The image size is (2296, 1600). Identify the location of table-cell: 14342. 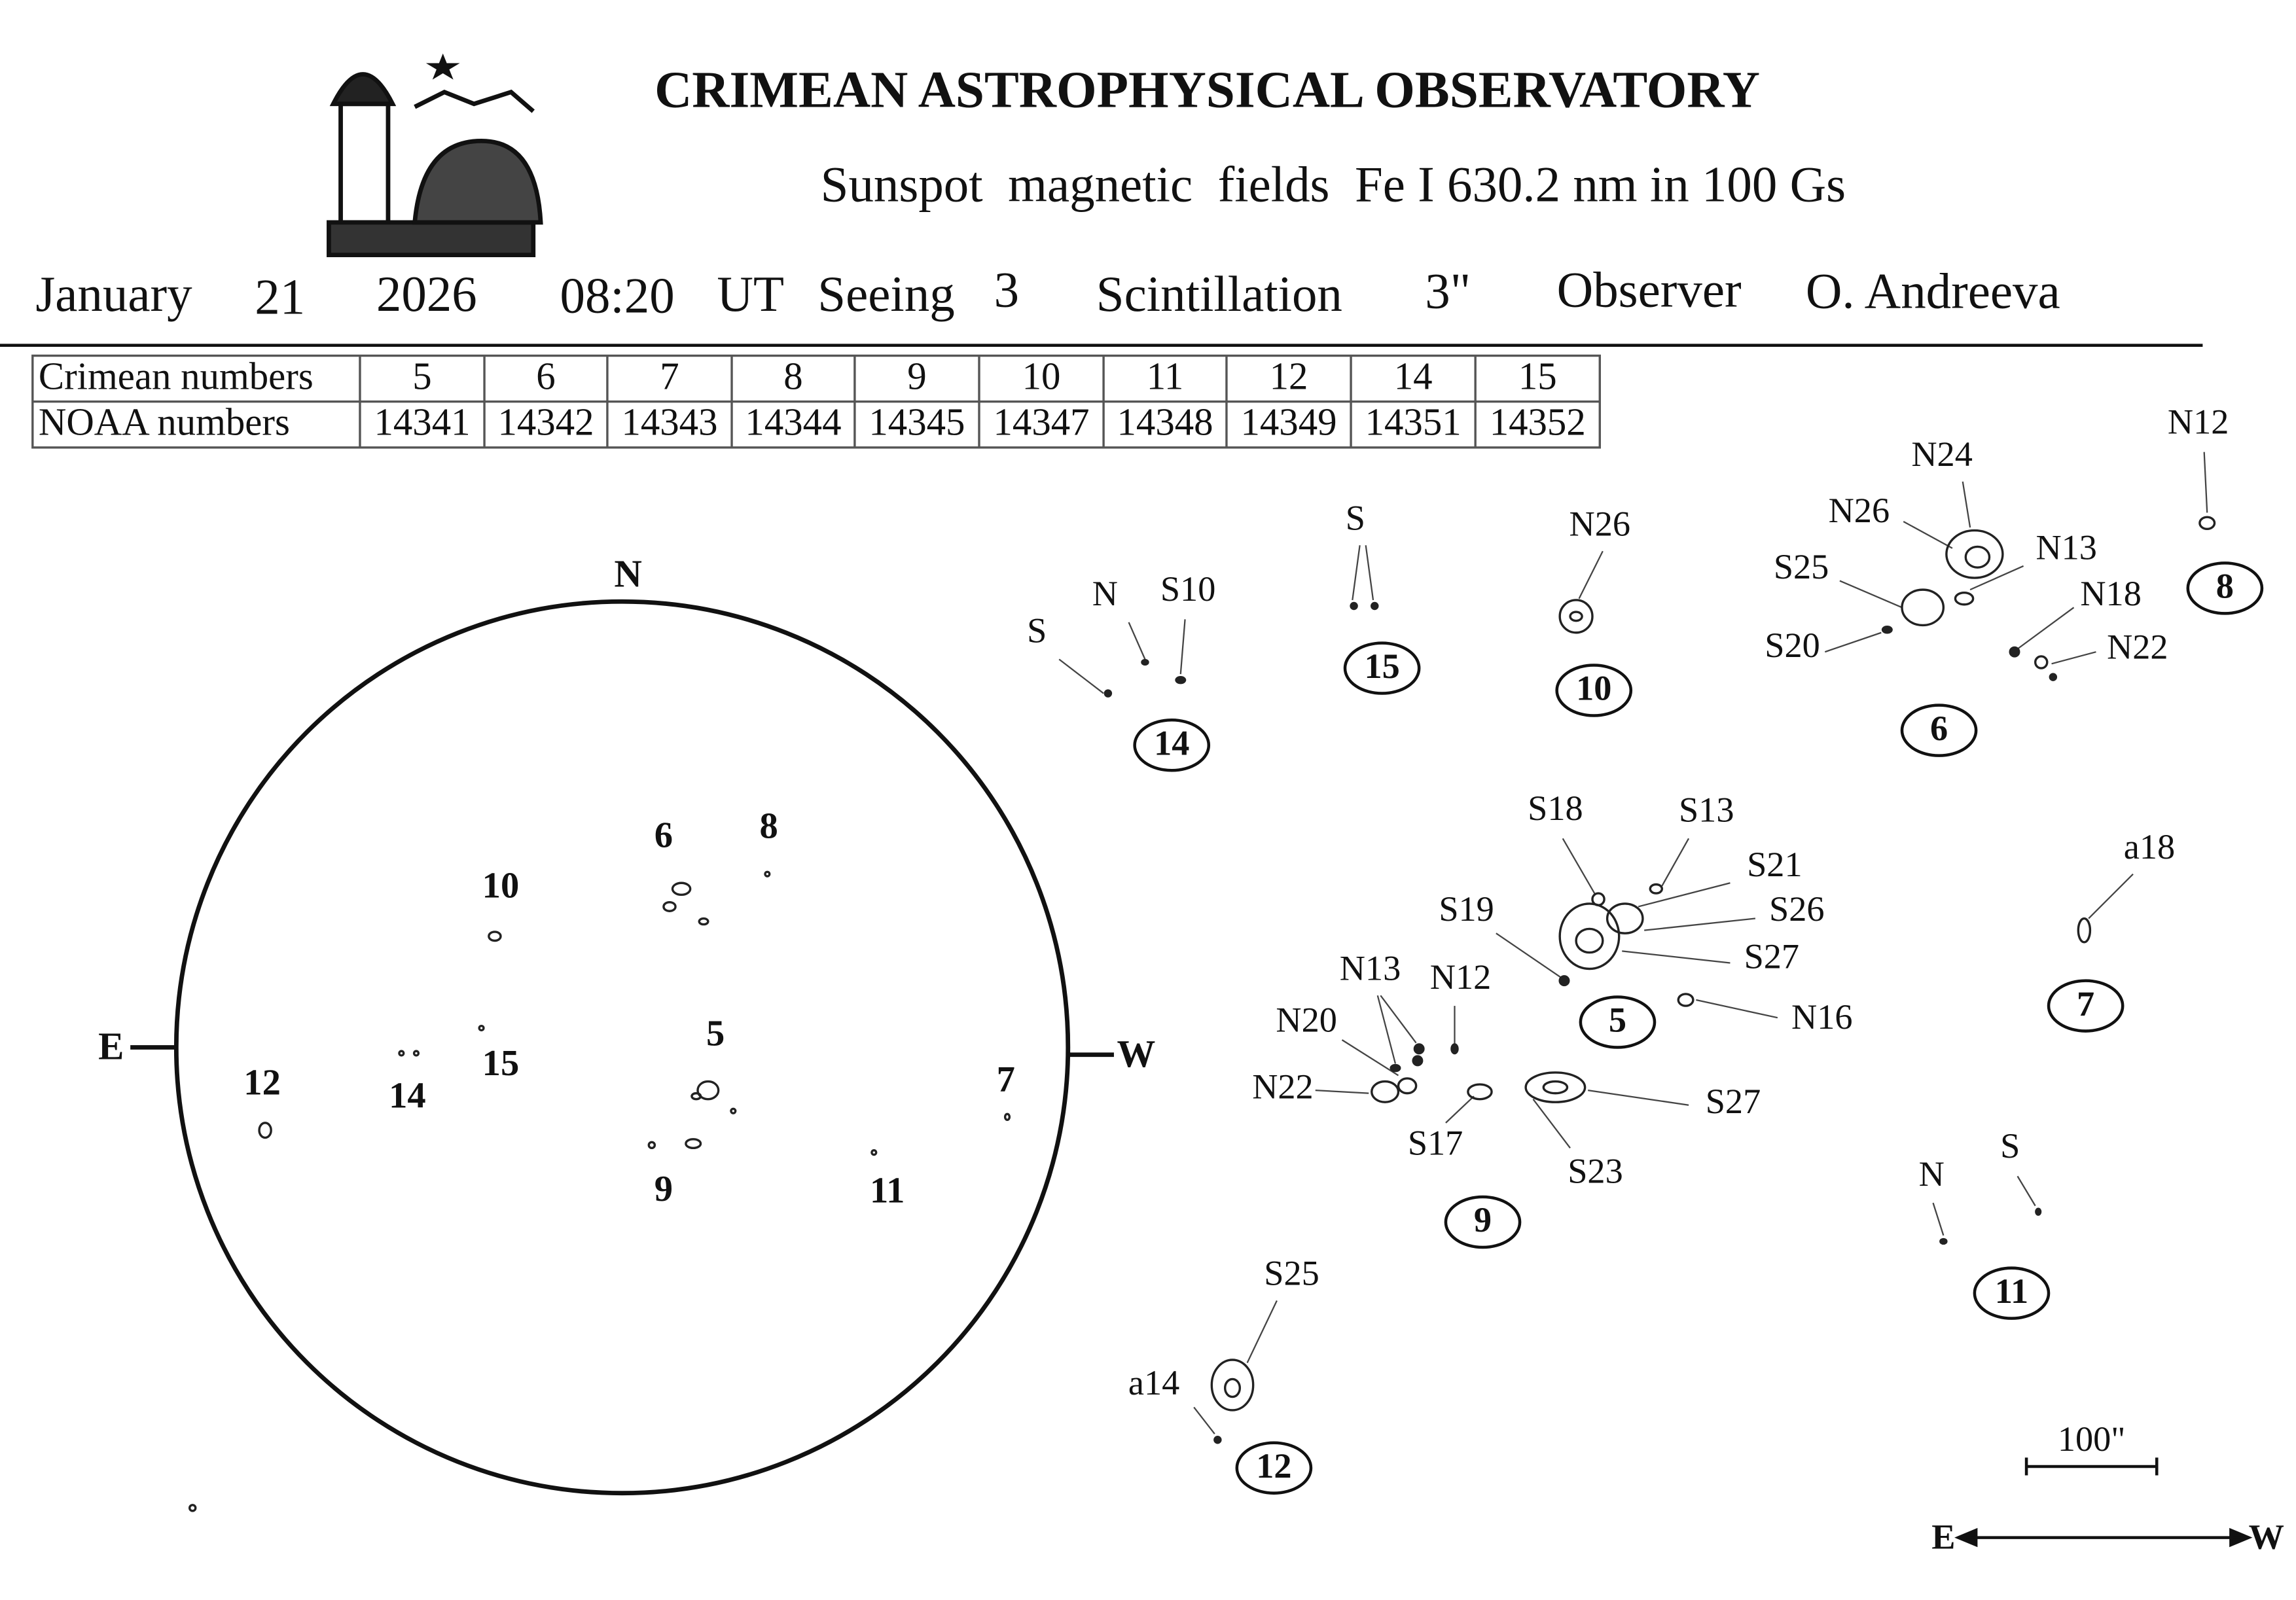
(545, 422).